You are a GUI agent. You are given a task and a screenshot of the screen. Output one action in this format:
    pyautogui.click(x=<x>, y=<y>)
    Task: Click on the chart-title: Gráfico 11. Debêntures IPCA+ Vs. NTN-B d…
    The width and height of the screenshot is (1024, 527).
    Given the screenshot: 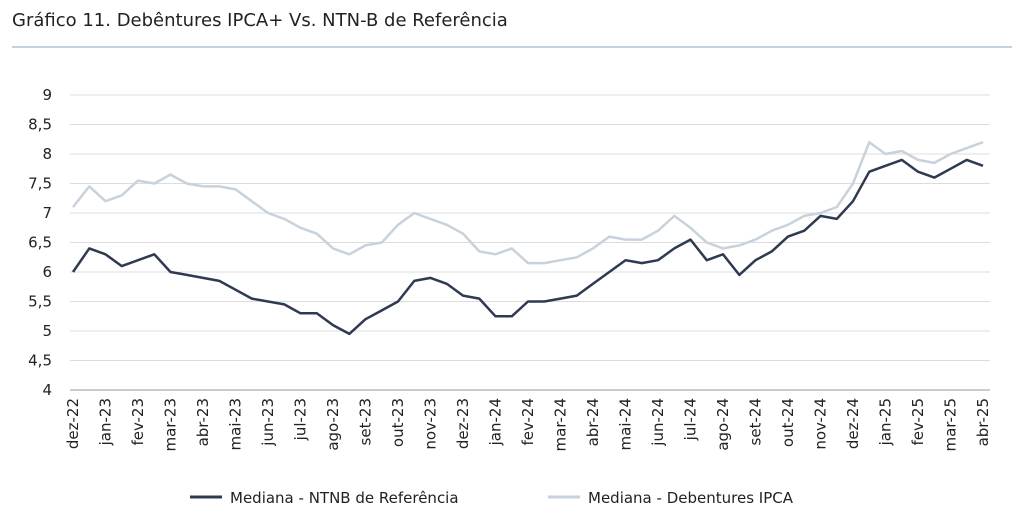 What is the action you would take?
    pyautogui.click(x=260, y=20)
    